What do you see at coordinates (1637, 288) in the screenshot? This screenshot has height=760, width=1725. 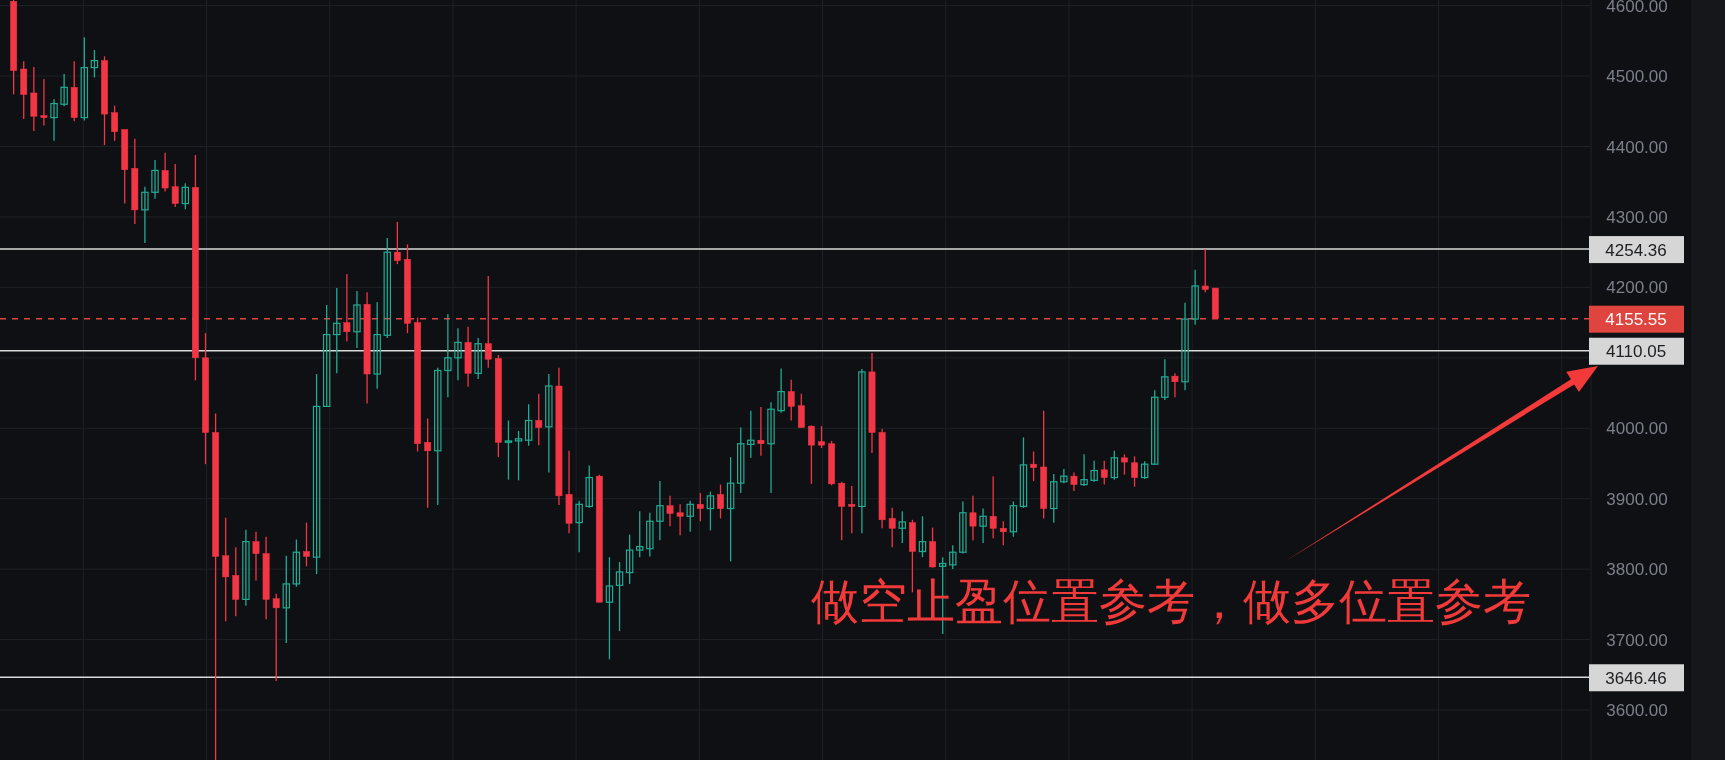 I see `y-tick-label: 4200.00` at bounding box center [1637, 288].